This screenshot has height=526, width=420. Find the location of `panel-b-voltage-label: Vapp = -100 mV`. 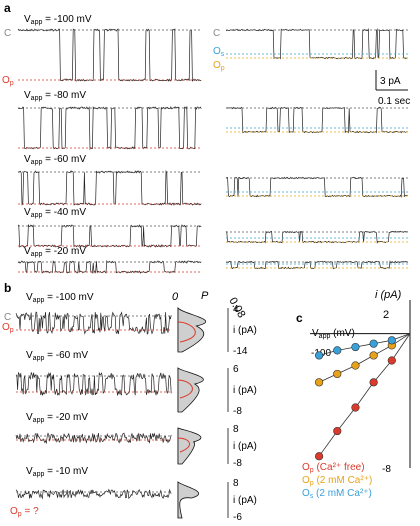

panel-b-voltage-label: Vapp = -100 mV is located at coordinates (60, 298).